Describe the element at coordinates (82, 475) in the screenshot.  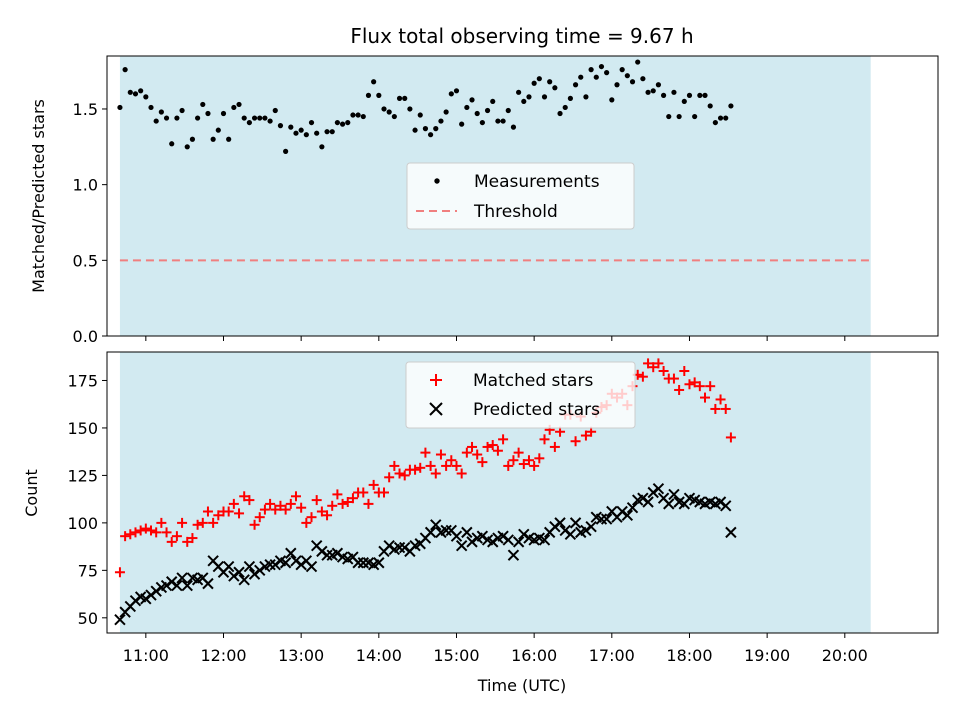
I see `ytick-label: 125` at that location.